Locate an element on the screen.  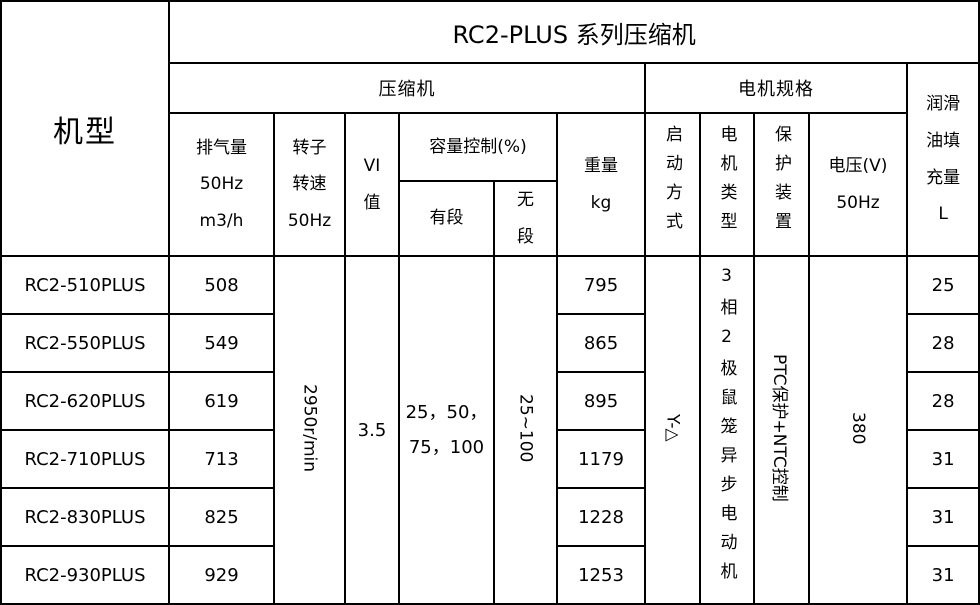
weight-cell: 1179 is located at coordinates (601, 459).